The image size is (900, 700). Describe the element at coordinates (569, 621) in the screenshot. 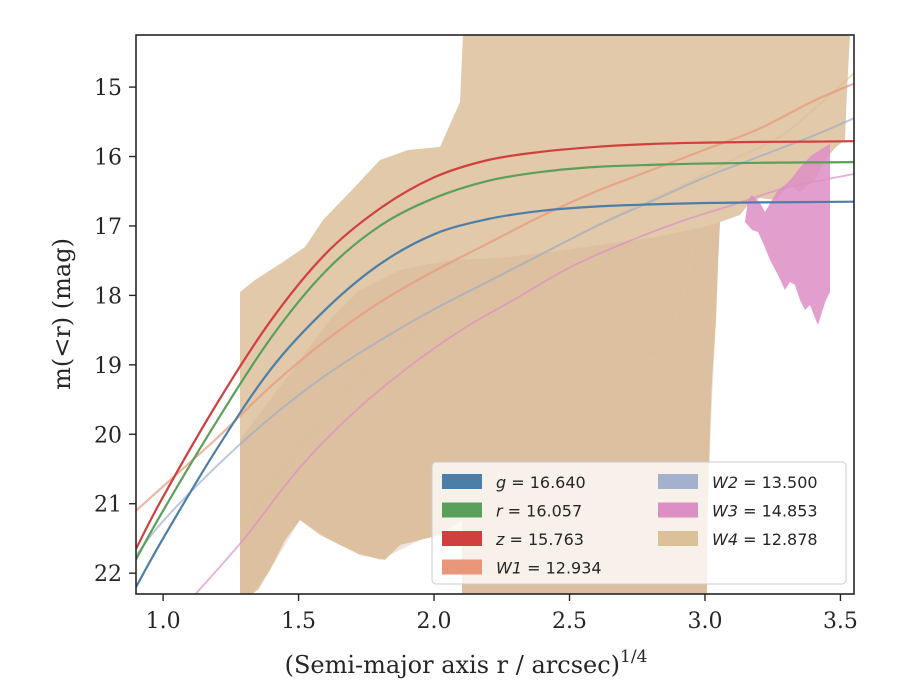

I see `x-tick-label: 2.5` at that location.